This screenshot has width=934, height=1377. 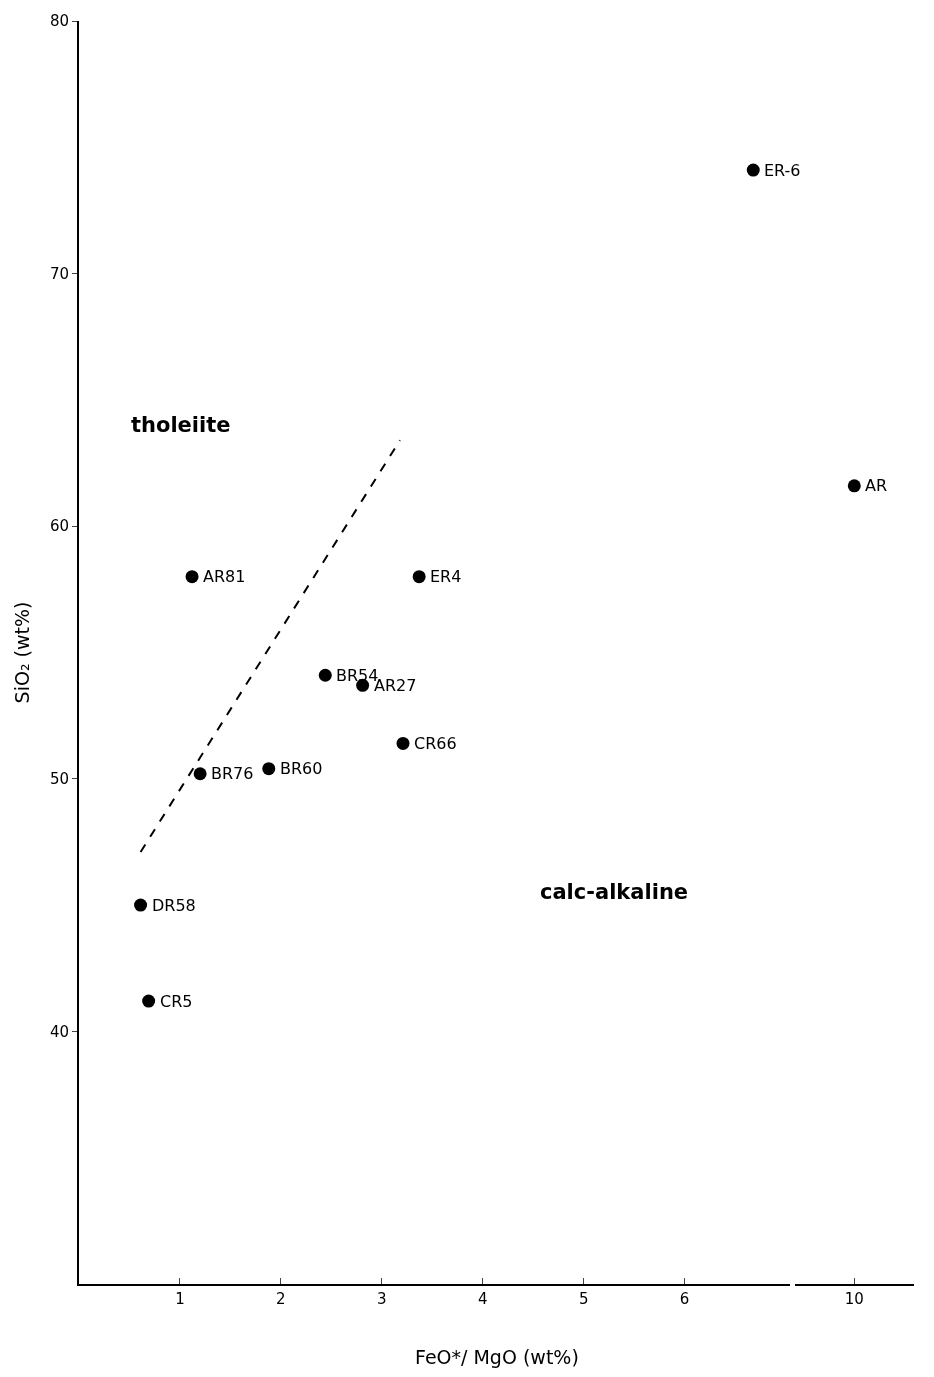 What do you see at coordinates (435, 743) in the screenshot?
I see `annotation: CR66` at bounding box center [435, 743].